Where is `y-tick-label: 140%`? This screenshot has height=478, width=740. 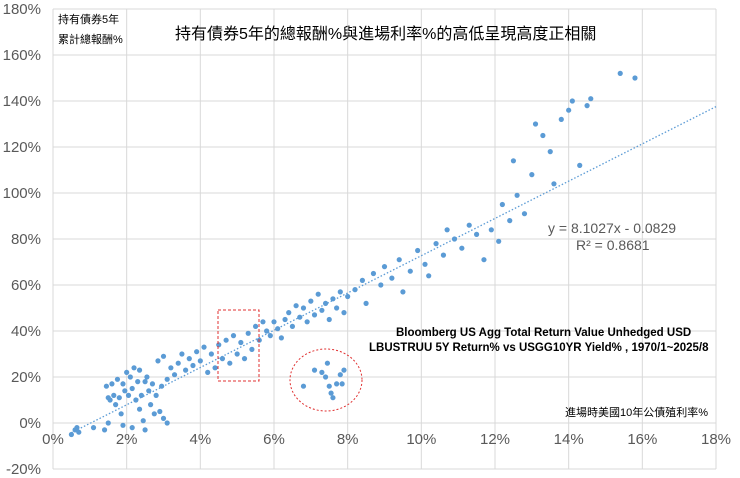 y-tick-label: 140% is located at coordinates (22, 101).